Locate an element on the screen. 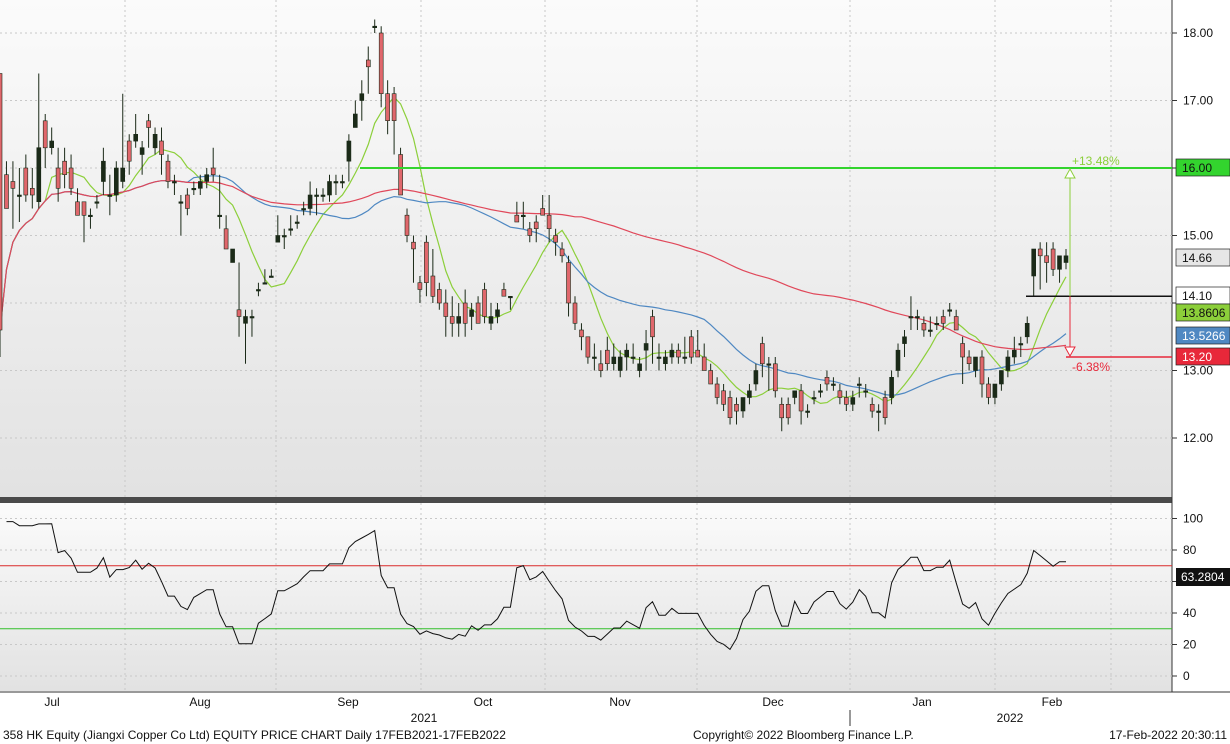 Image resolution: width=1230 pixels, height=744 pixels. month-label: Sep is located at coordinates (348, 702).